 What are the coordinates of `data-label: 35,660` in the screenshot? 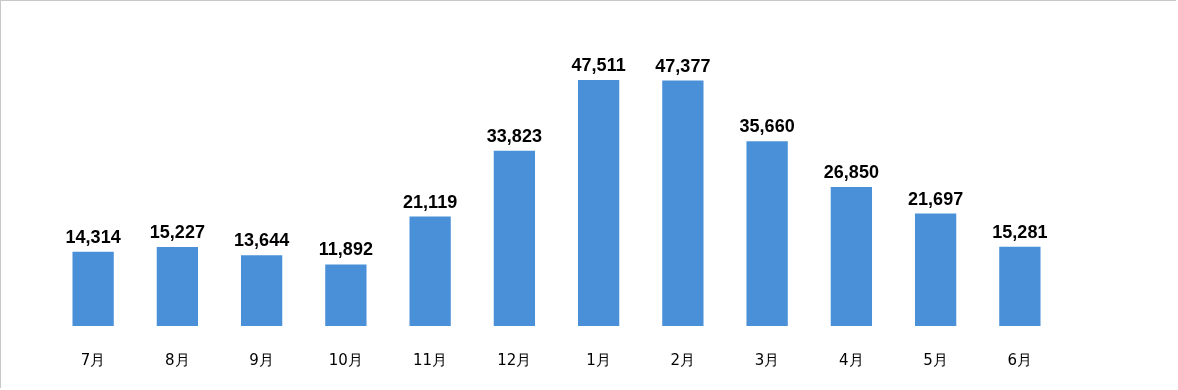 It's located at (767, 126).